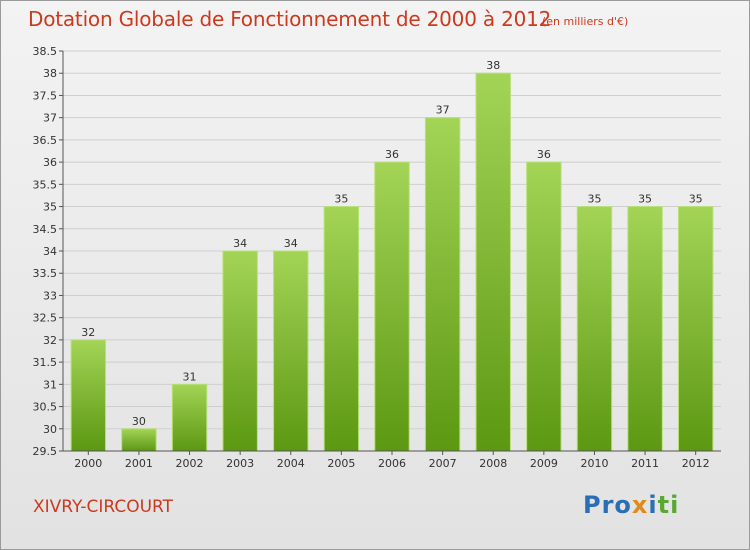 Image resolution: width=750 pixels, height=550 pixels. What do you see at coordinates (594, 463) in the screenshot?
I see `x-tick-label: 2010` at bounding box center [594, 463].